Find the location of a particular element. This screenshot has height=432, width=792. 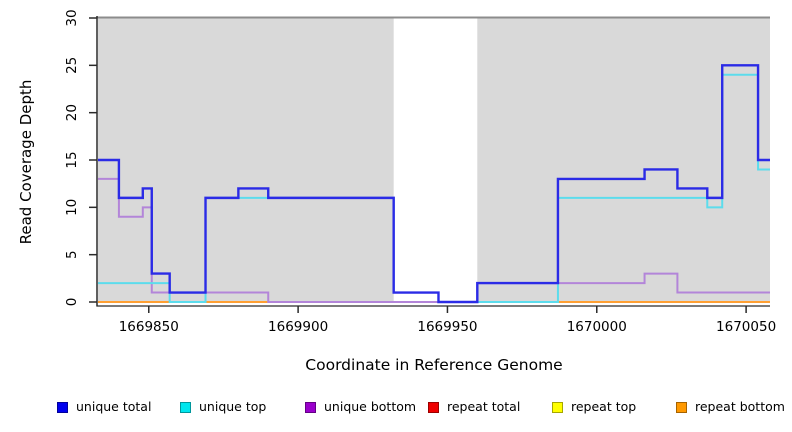

y-axis-title: Read Coverage Depth is located at coordinates (26, 162).